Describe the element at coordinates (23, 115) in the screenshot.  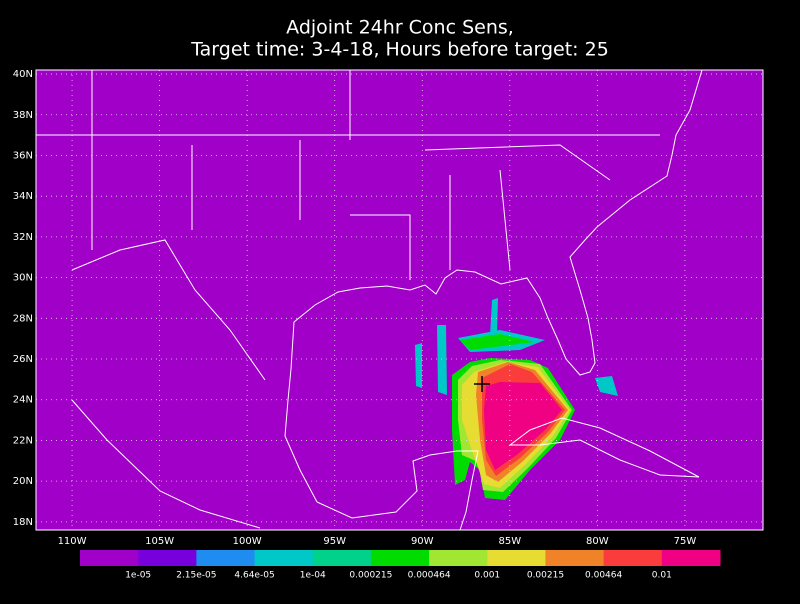
I see `lat-tick-label: 38N` at that location.